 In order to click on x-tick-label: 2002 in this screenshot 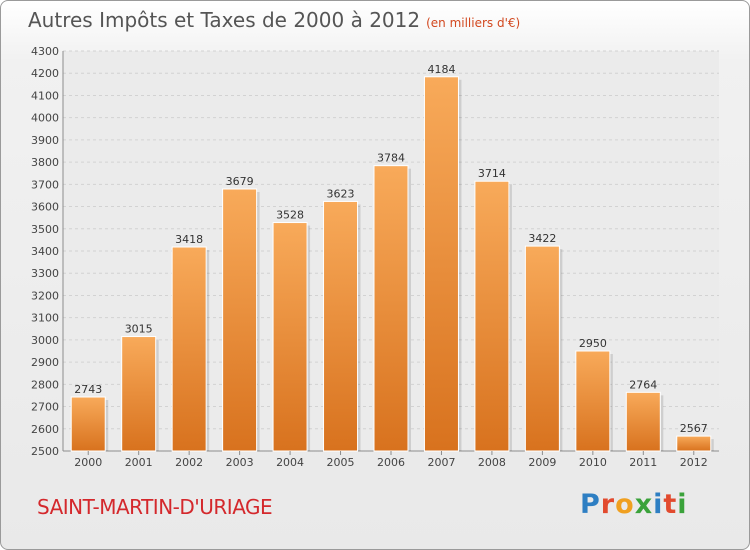, I will do `click(189, 462)`.